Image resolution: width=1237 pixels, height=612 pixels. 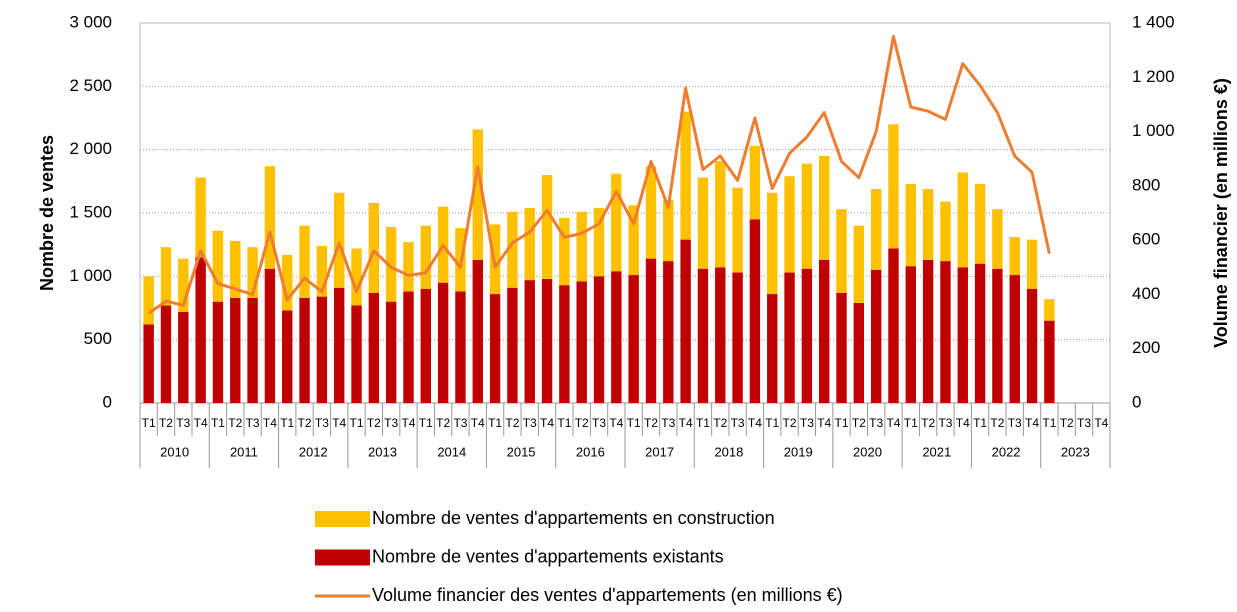 What do you see at coordinates (382, 451) in the screenshot?
I see `x-group-label: 2013` at bounding box center [382, 451].